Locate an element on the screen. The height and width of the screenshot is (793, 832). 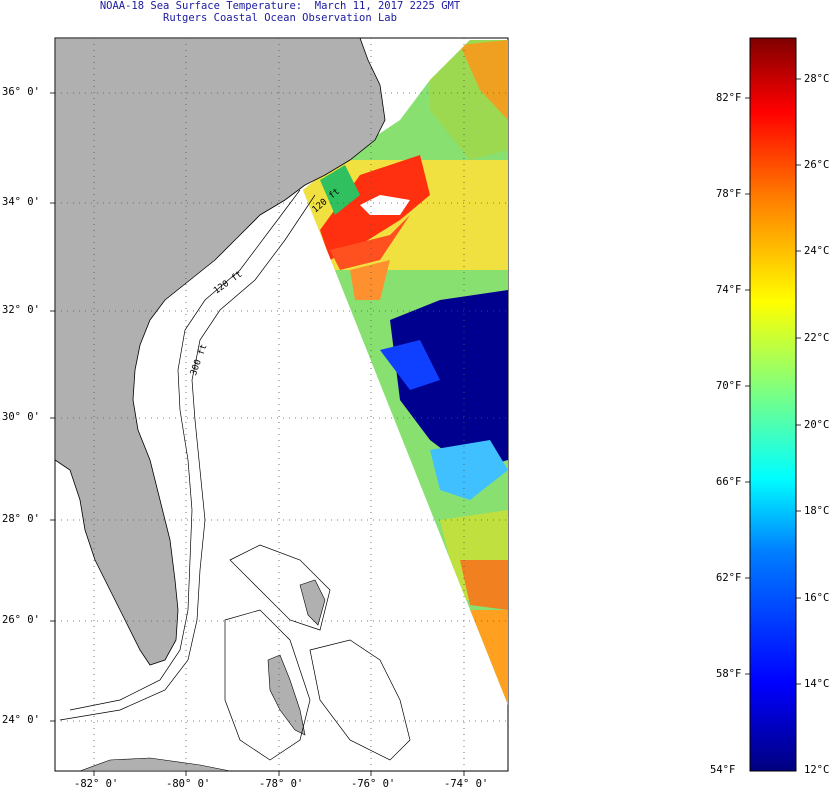
colorbar-ticks is located at coordinates (773, 381).